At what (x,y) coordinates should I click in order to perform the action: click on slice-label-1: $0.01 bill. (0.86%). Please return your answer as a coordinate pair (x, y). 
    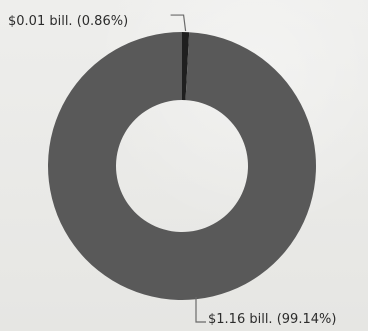
    Looking at the image, I should click on (68, 21).